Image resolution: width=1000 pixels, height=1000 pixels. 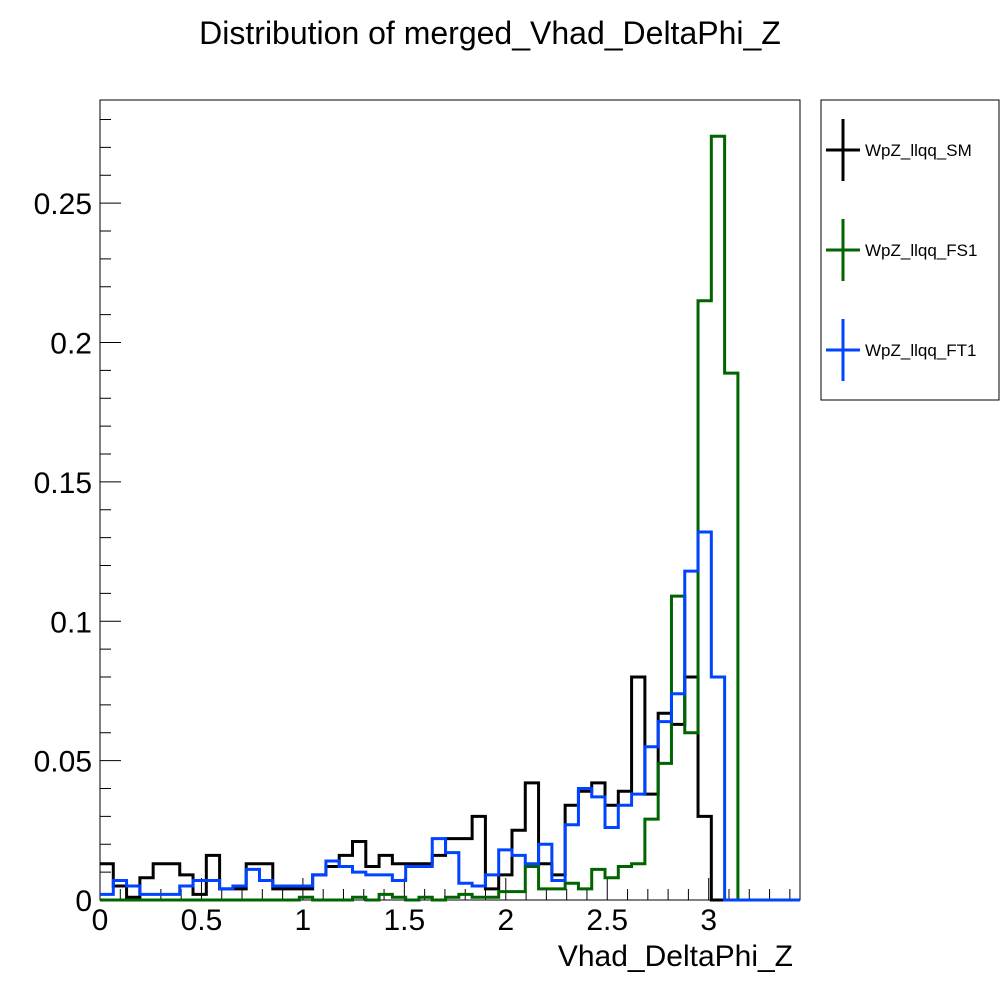 I want to click on x-tick-label: 2, so click(x=505, y=920).